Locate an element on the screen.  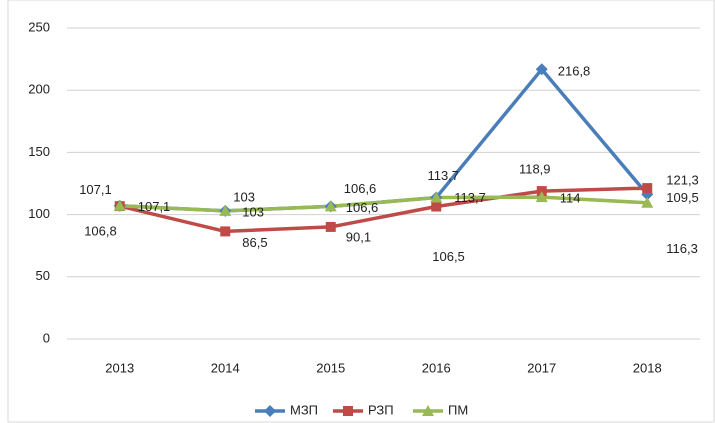
x-tick-label: 2017 is located at coordinates (541, 367).